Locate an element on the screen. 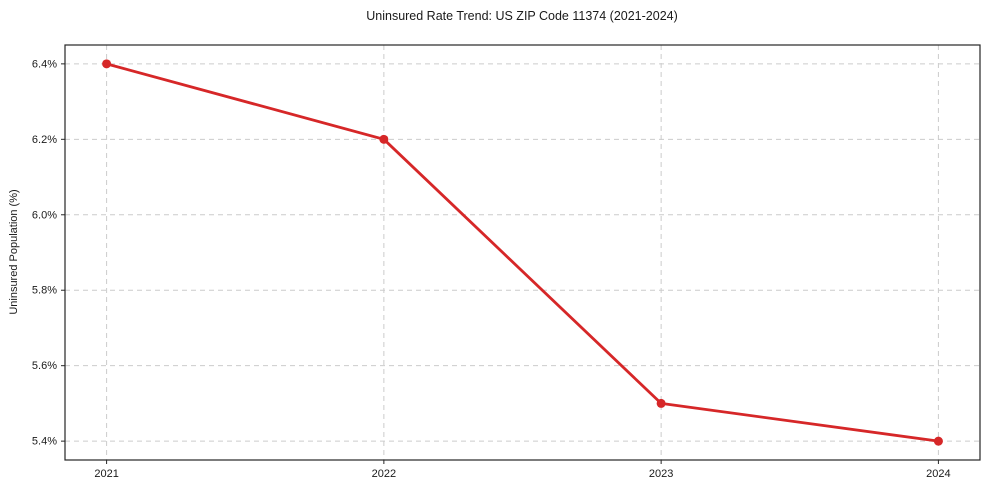 Image resolution: width=989 pixels, height=490 pixels. x-tick-label: 2021 is located at coordinates (106, 474).